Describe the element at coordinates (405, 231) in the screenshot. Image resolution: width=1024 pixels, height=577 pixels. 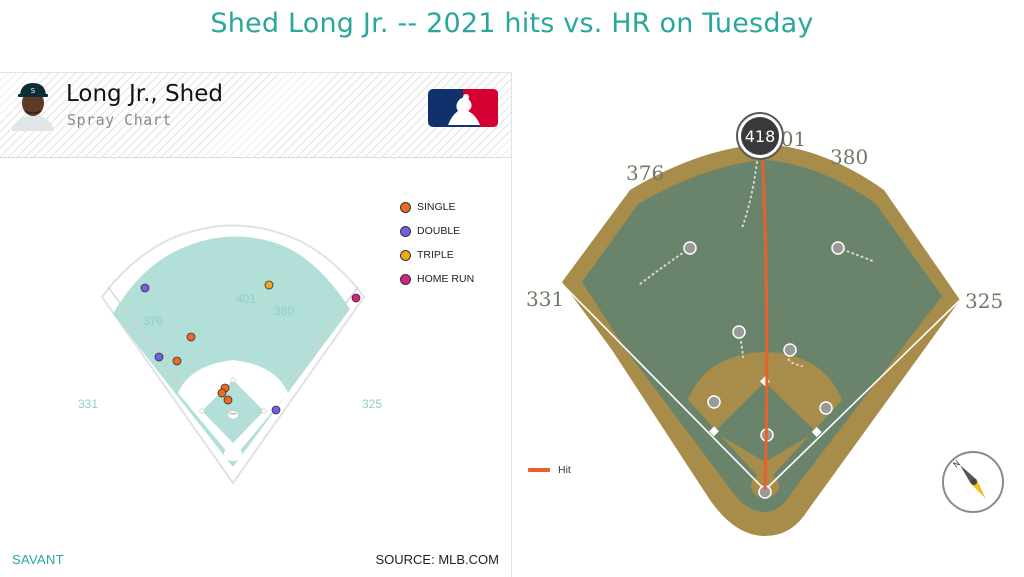
I see `legend-dot-double` at that location.